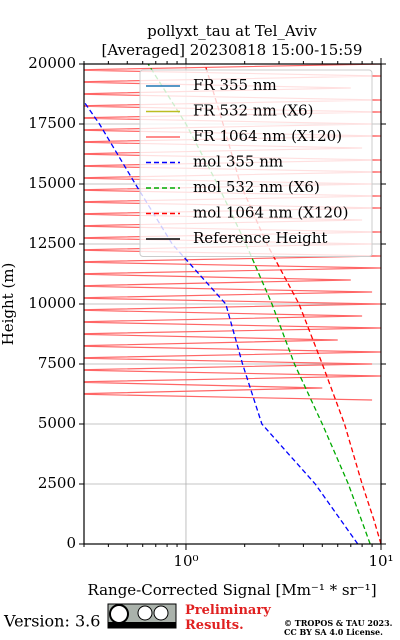  What do you see at coordinates (57, 483) in the screenshot?
I see `y-tick-label: 2500` at bounding box center [57, 483].